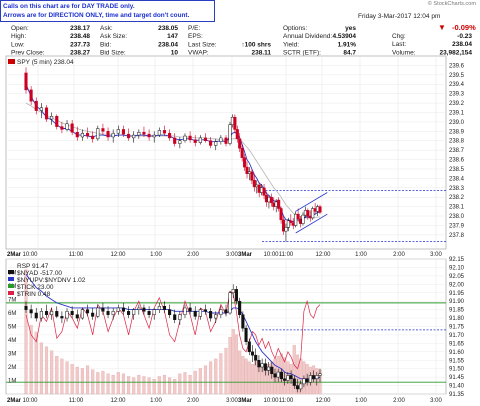 Image resolution: width=480 pixels, height=406 pixels. What do you see at coordinates (457, 395) in the screenshot?
I see `breadth-right-tick-label: 91.35` at bounding box center [457, 395].